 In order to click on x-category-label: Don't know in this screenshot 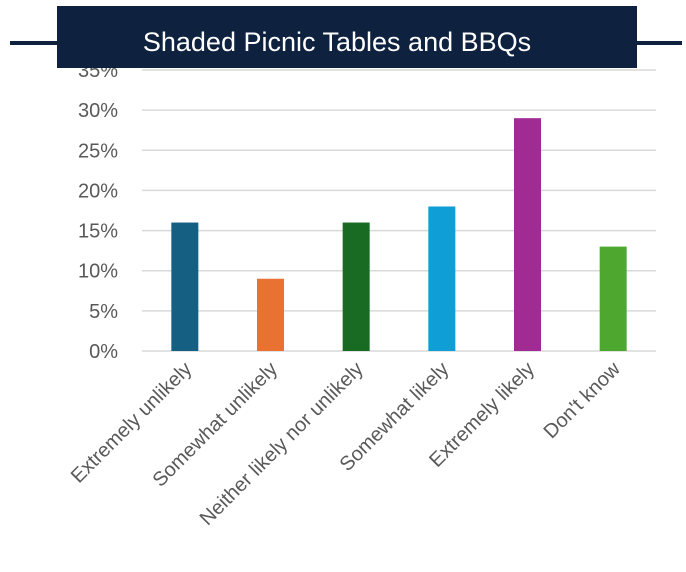, I will do `click(582, 400)`.